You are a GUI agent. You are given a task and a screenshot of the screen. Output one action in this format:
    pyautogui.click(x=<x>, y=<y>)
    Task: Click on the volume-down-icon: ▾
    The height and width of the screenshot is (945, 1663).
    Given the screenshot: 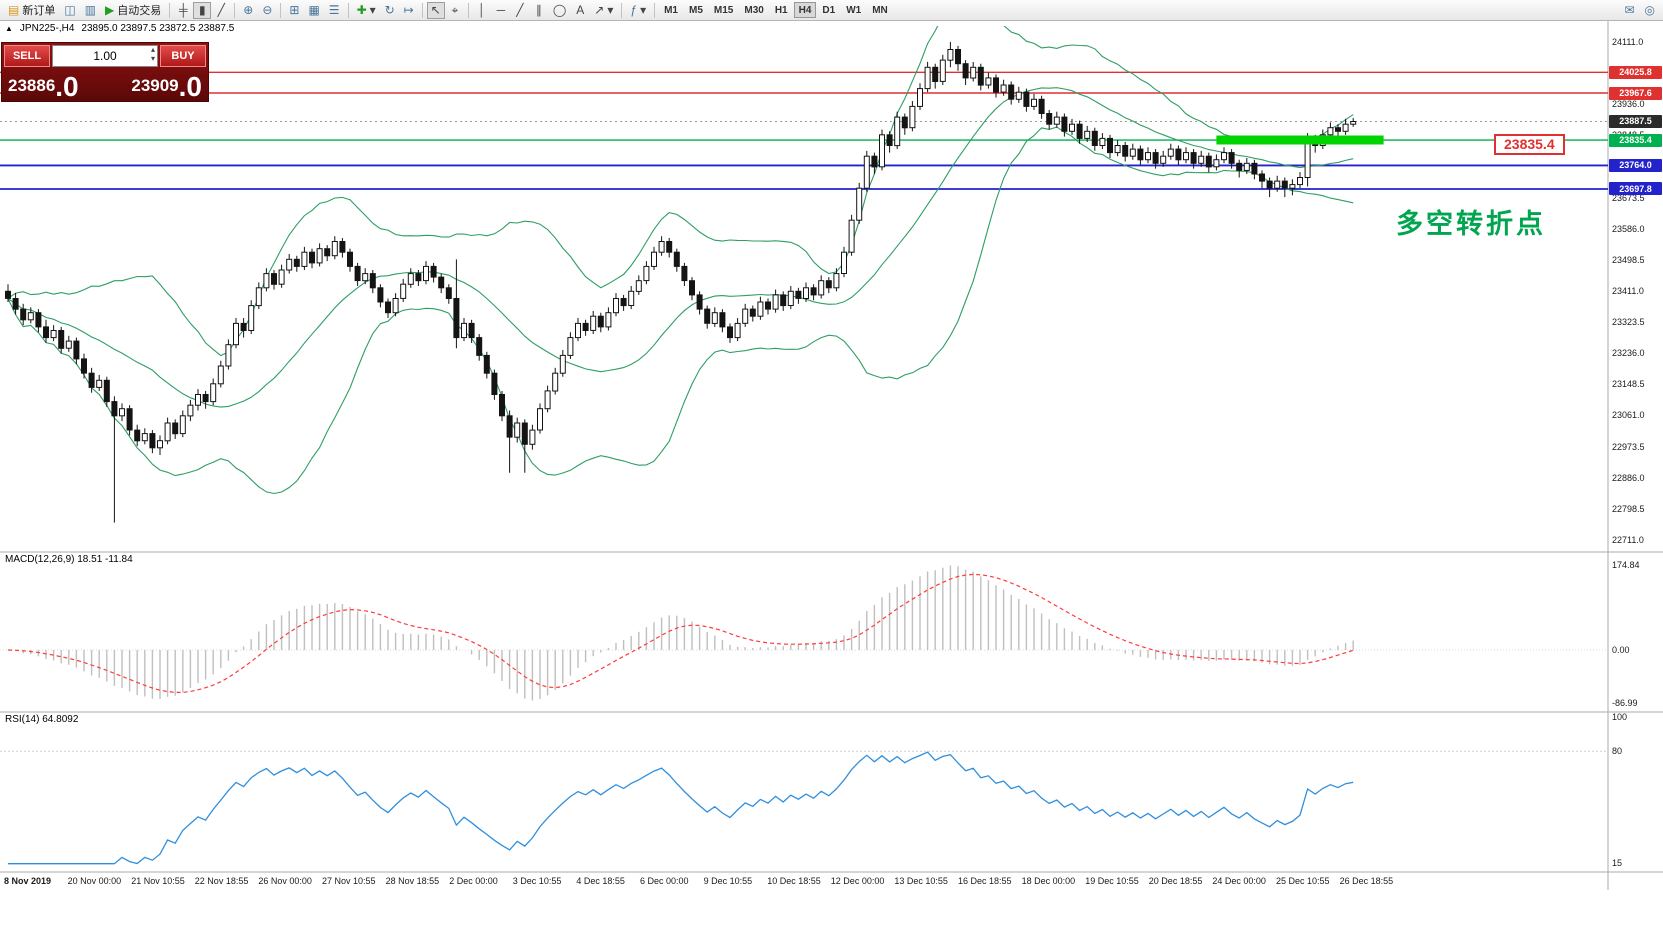 What is the action you would take?
    pyautogui.click(x=152, y=58)
    